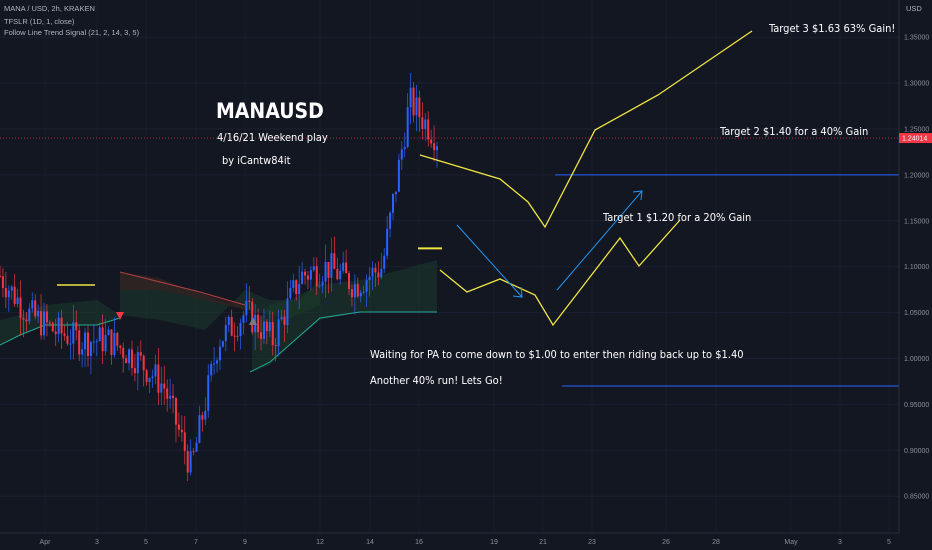 This screenshot has height=550, width=932. Describe the element at coordinates (916, 38) in the screenshot. I see `price-tick-label: 1.35000` at that location.